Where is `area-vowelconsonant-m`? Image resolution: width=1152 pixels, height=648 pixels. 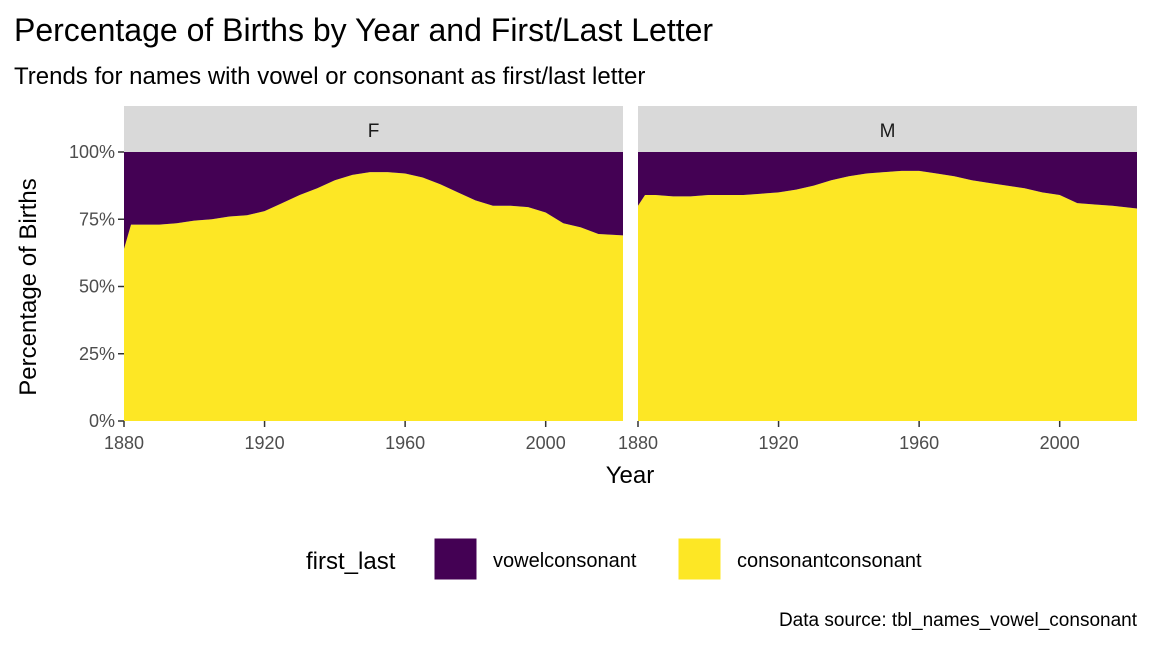 area-vowelconsonant-m is located at coordinates (887, 180).